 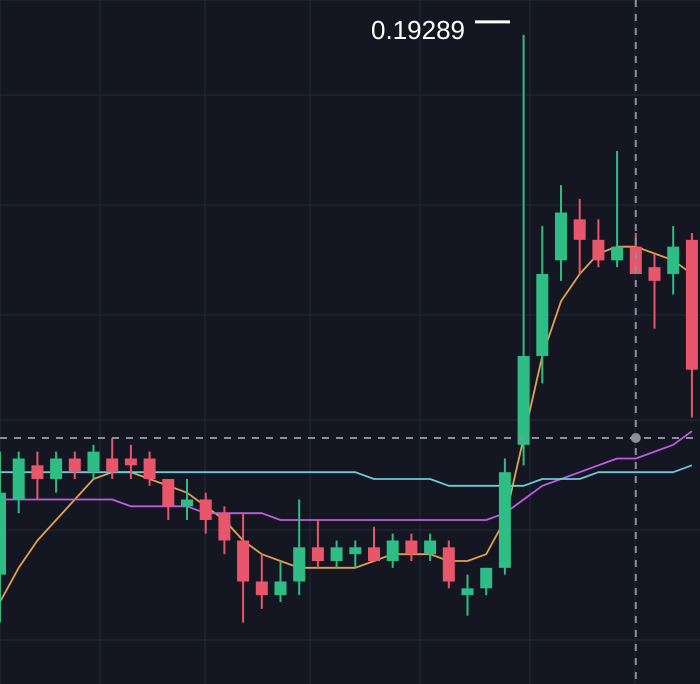 I want to click on ma-line-mid, so click(x=346, y=475).